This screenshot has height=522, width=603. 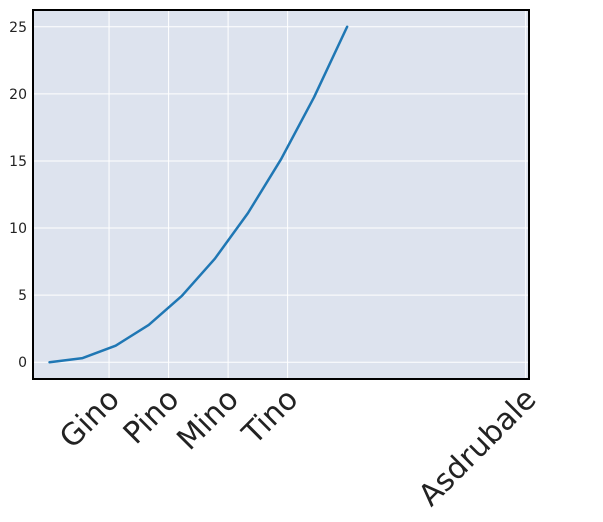 I want to click on x-tick-label: Asdrubale, so click(x=477, y=447).